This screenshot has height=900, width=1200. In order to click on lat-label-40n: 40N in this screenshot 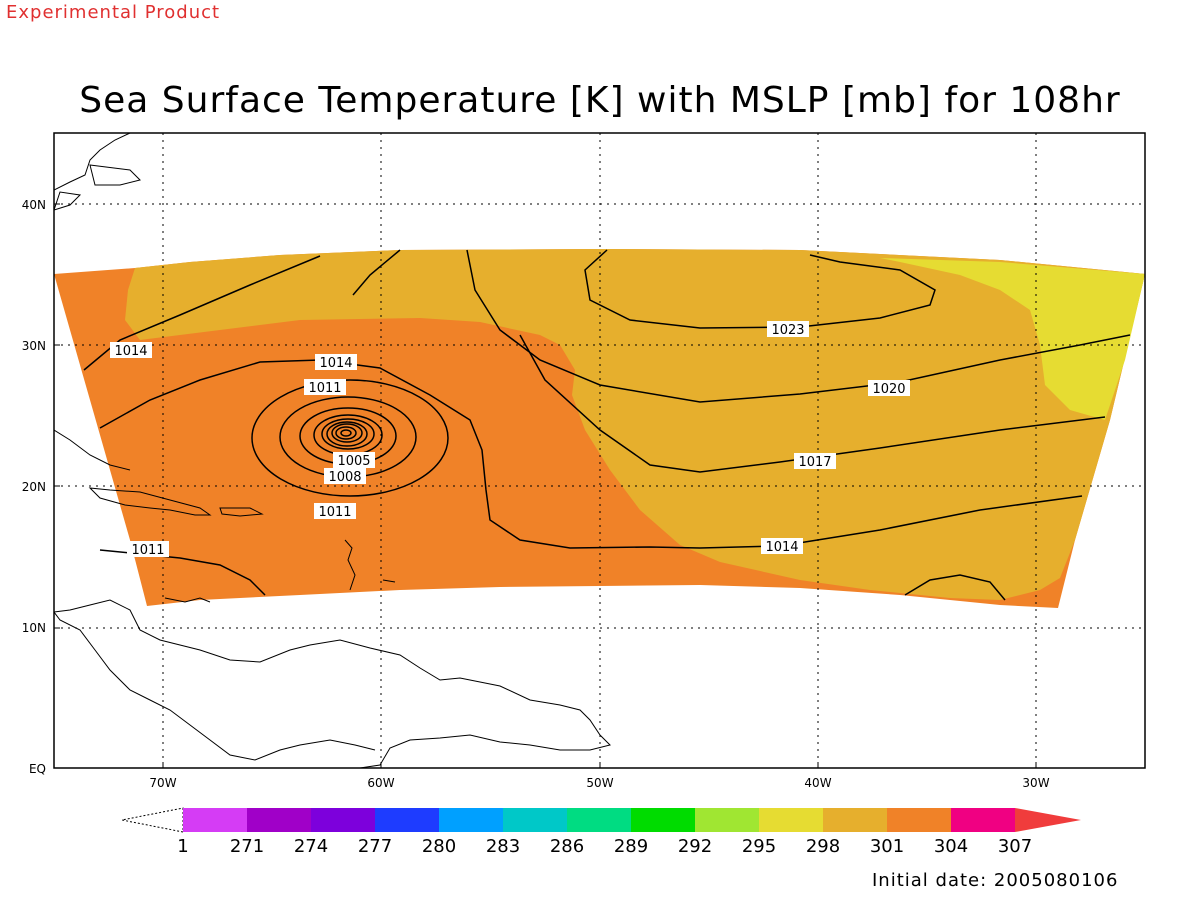, I will do `click(34, 205)`.